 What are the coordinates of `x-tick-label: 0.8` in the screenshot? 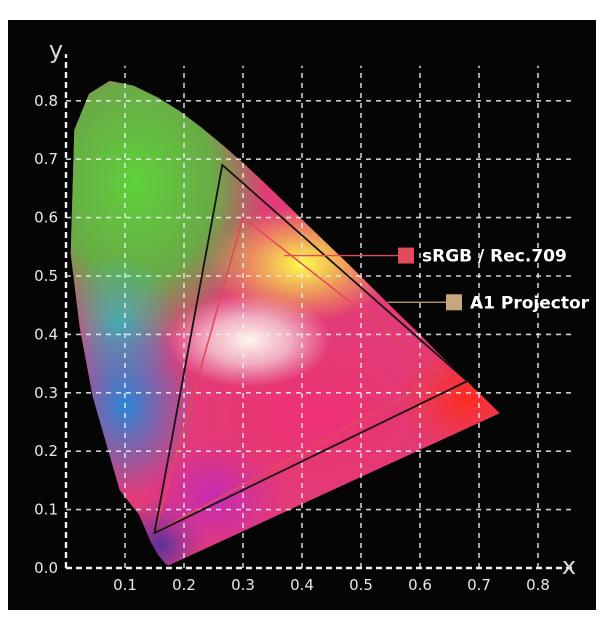 It's located at (538, 585).